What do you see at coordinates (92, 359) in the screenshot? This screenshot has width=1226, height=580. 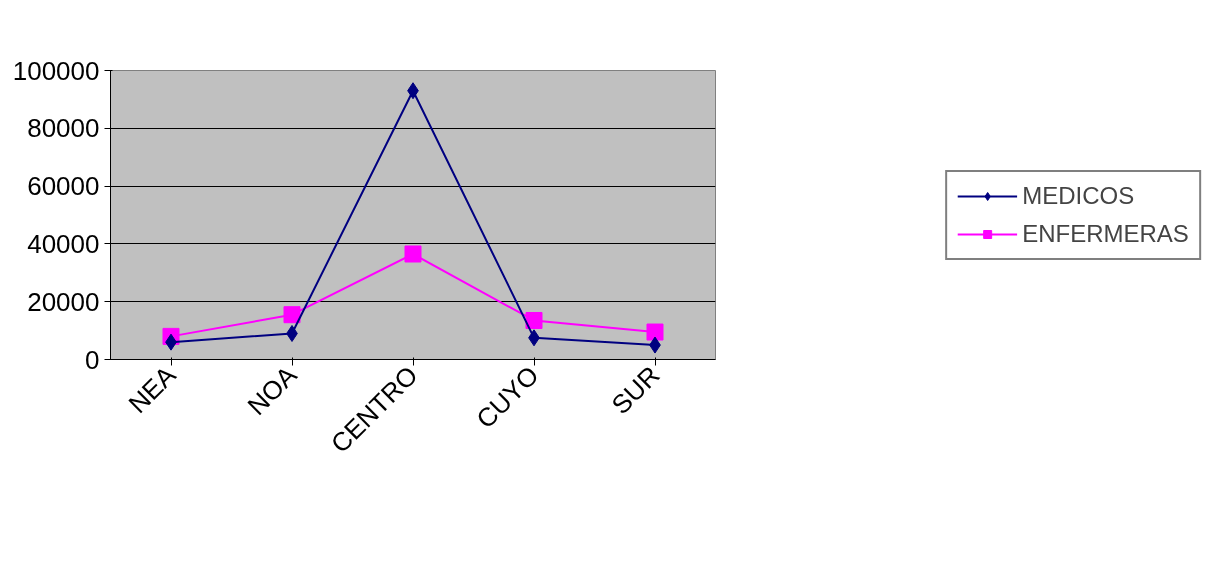 I see `y-tick-label: 0` at bounding box center [92, 359].